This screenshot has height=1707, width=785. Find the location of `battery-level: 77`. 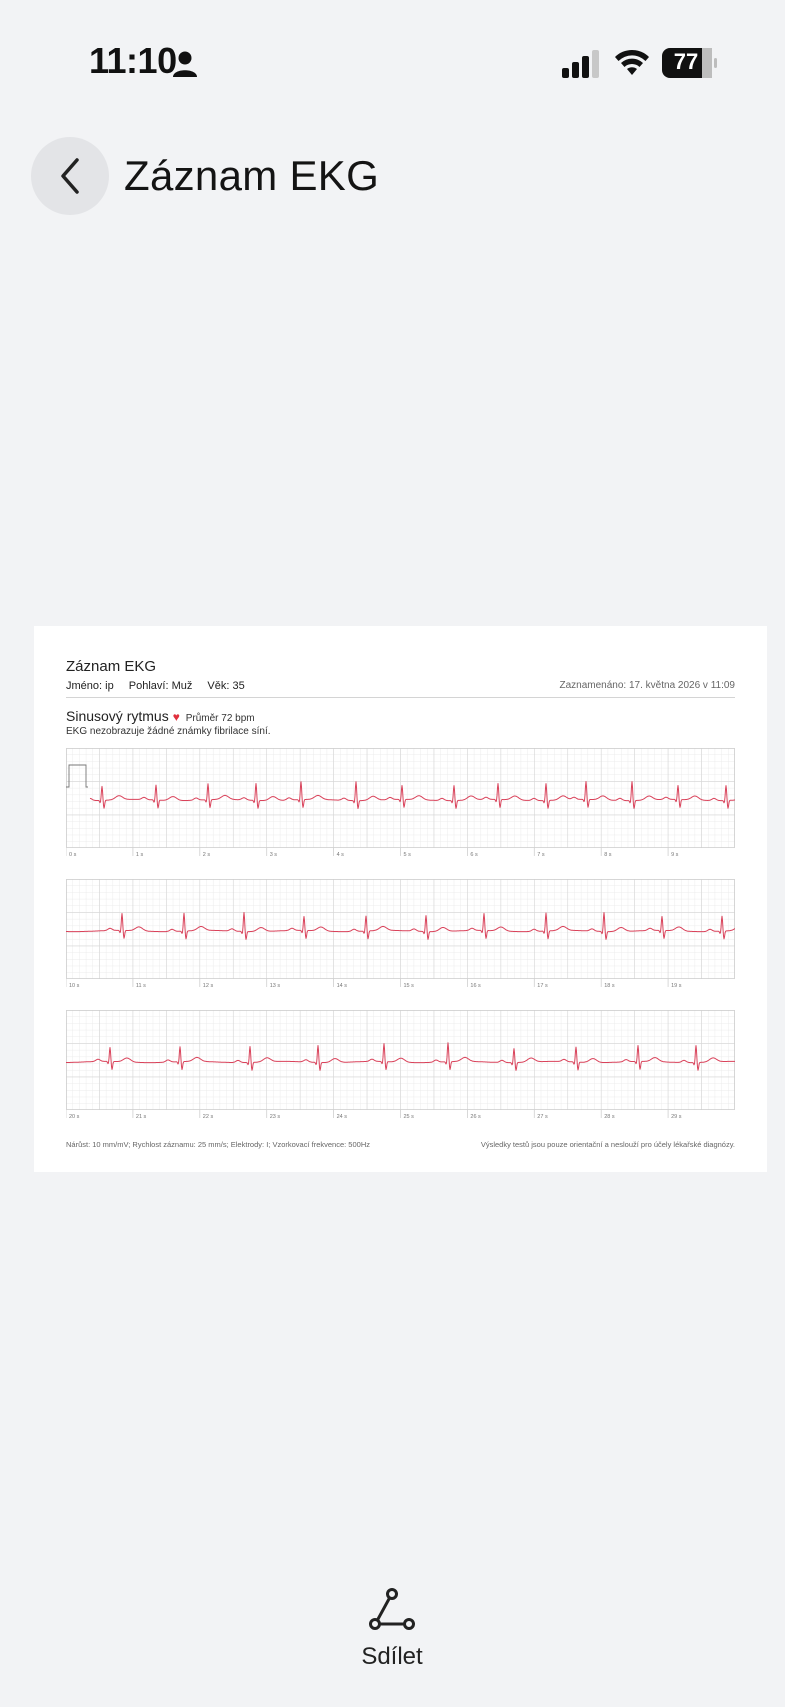

battery-level: 77 is located at coordinates (686, 61).